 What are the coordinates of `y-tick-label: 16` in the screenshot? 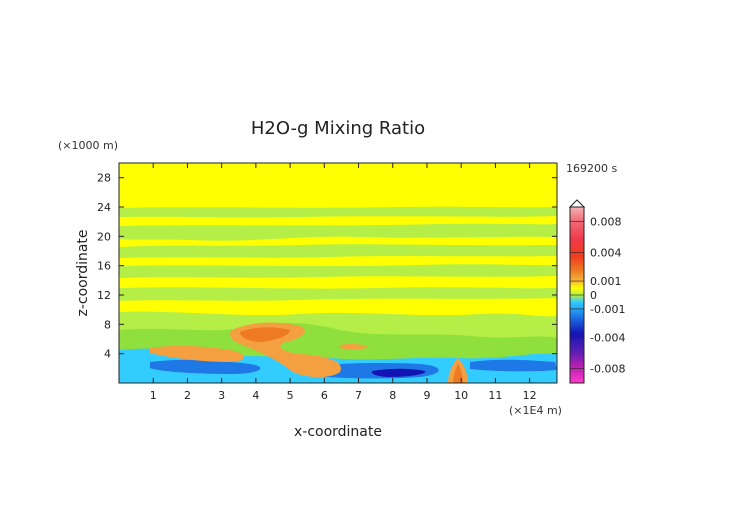 It's located at (104, 266).